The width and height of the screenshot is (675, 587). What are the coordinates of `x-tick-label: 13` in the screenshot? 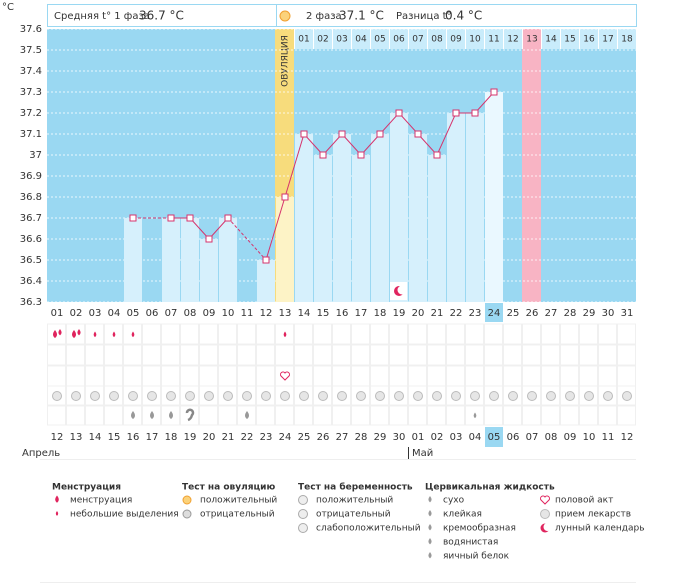 It's located at (285, 313).